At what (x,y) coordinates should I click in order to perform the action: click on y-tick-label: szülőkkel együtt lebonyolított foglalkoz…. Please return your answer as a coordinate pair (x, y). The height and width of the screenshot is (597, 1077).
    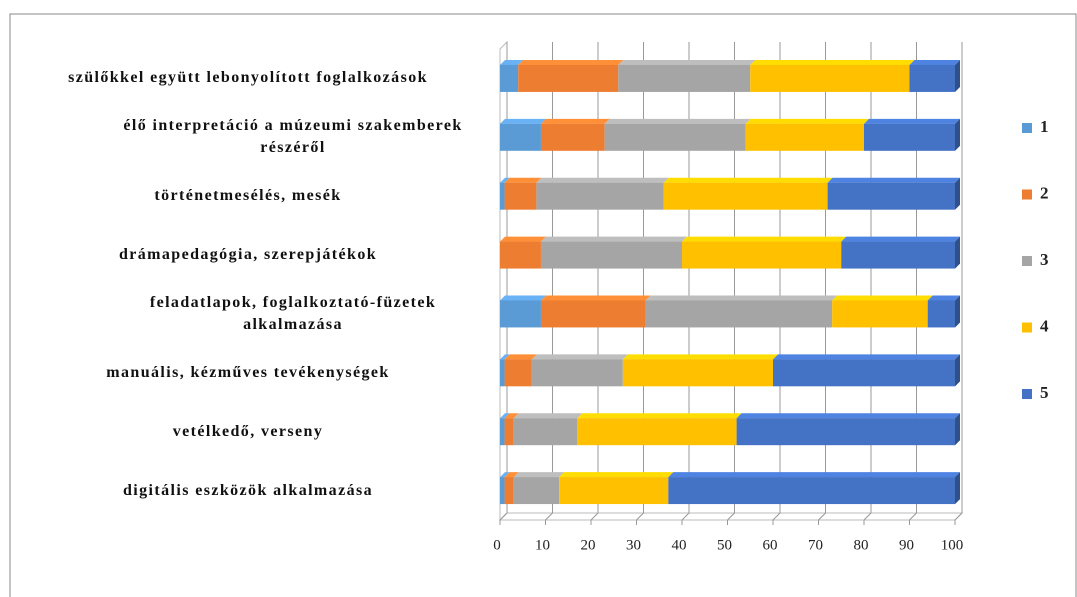
    Looking at the image, I should click on (248, 78).